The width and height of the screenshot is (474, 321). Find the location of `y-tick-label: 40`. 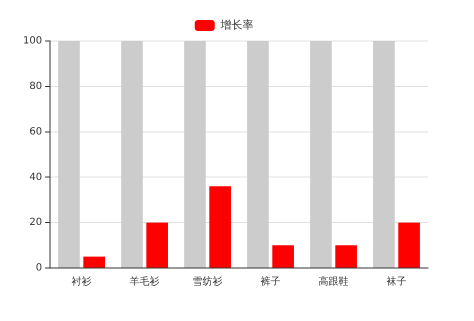

y-tick-label: 40 is located at coordinates (35, 177).